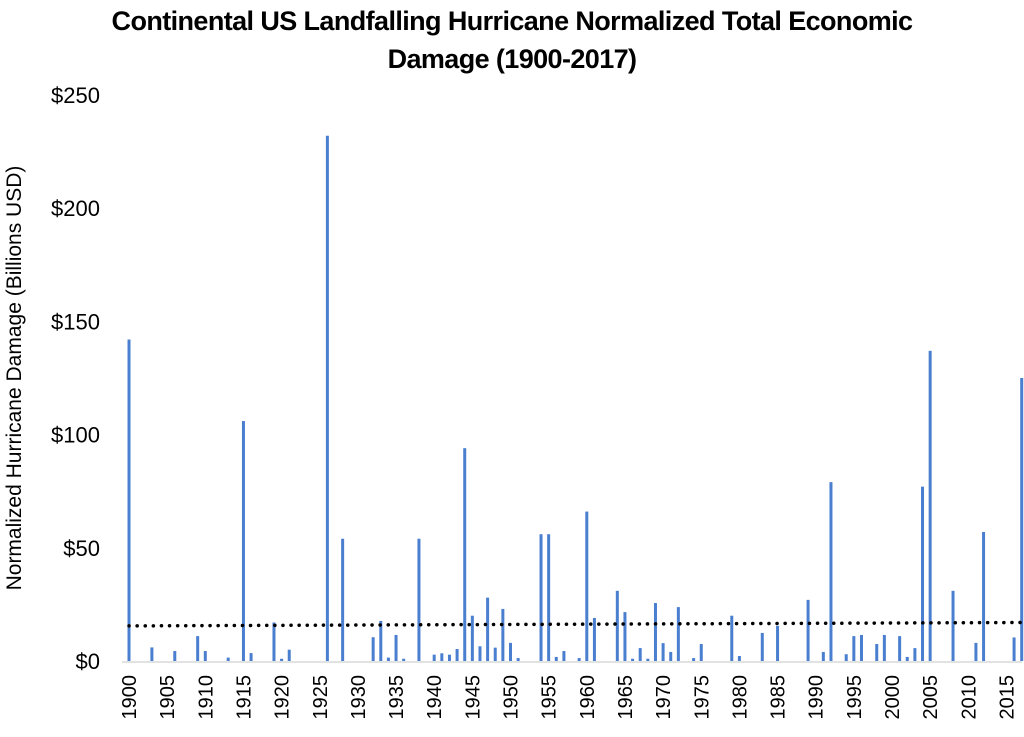  Describe the element at coordinates (359, 697) in the screenshot. I see `x-tick-label: 1930` at that location.